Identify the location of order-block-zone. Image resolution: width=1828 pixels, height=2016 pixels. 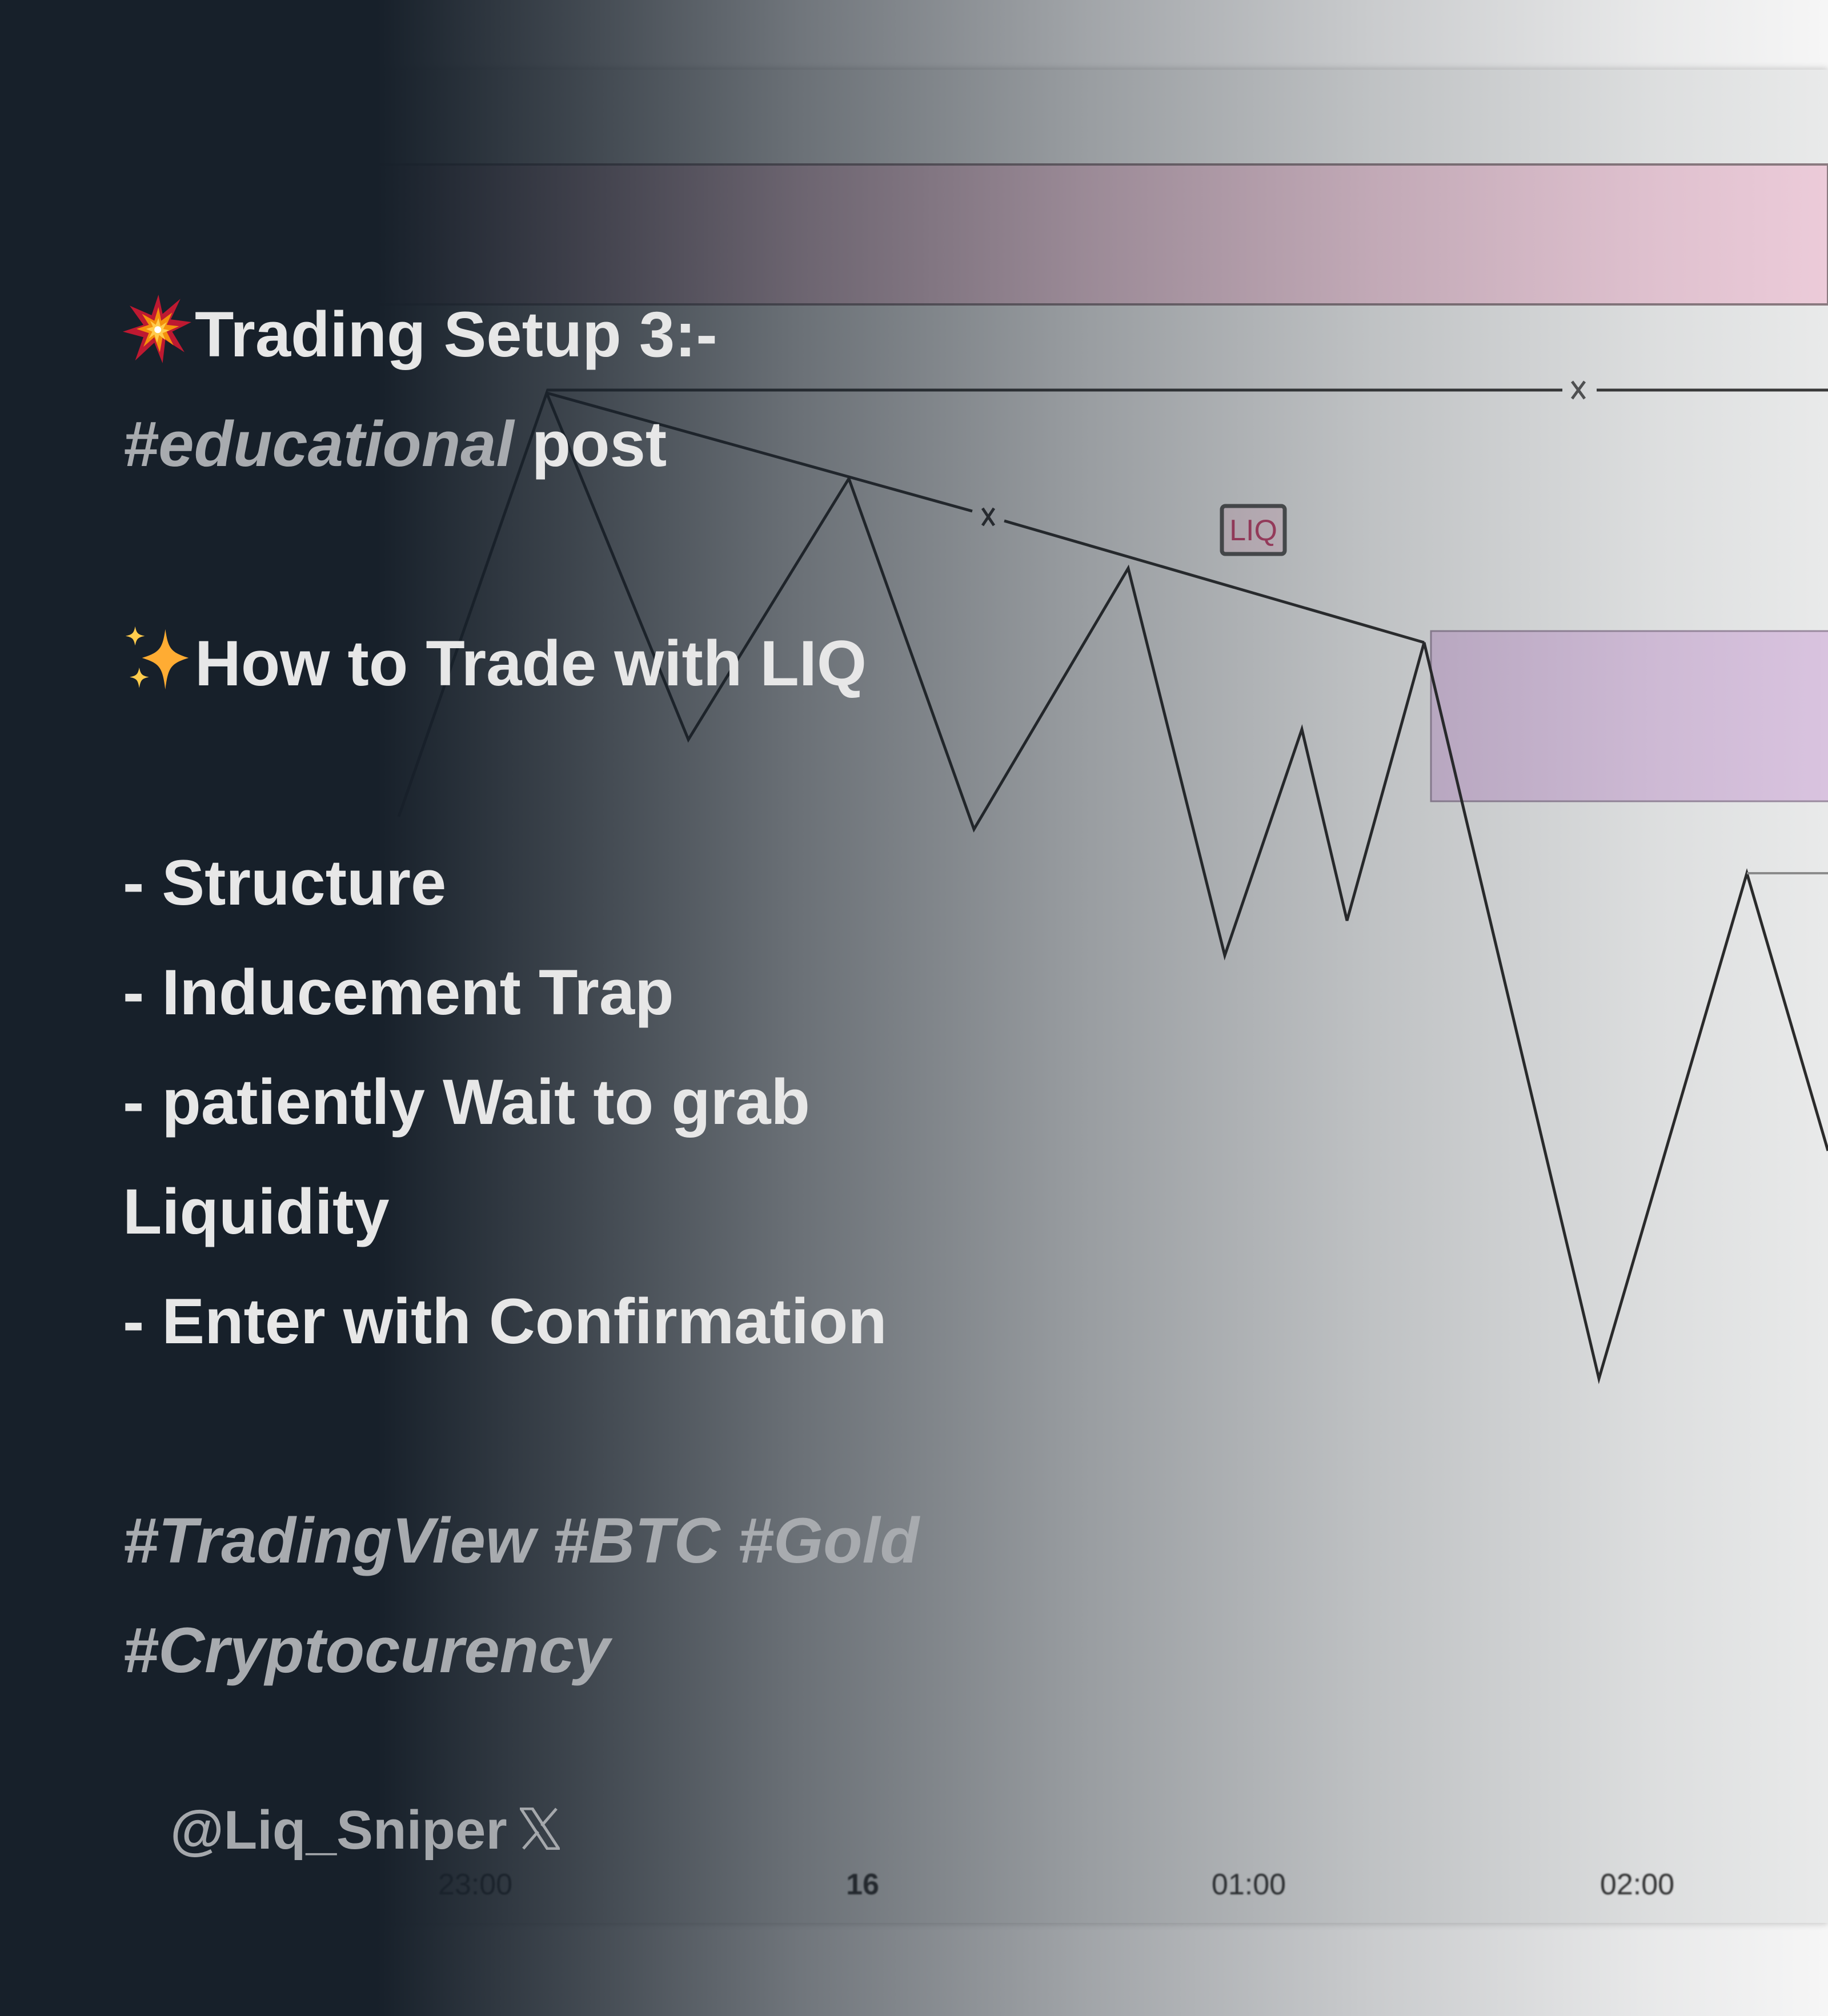
(1629, 716).